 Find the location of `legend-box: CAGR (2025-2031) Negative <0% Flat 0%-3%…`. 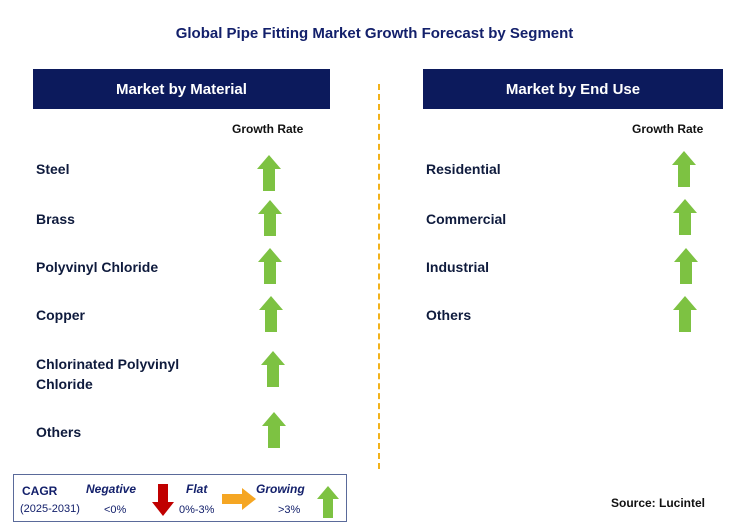

legend-box: CAGR (2025-2031) Negative <0% Flat 0%-3%… is located at coordinates (180, 498).